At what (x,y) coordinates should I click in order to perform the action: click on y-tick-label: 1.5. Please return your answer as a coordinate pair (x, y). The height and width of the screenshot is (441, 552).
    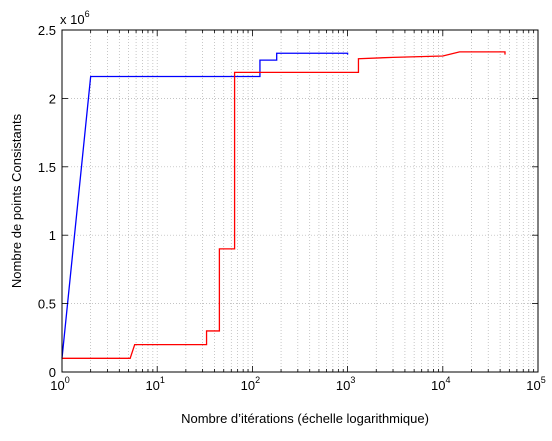
    Looking at the image, I should click on (47, 167).